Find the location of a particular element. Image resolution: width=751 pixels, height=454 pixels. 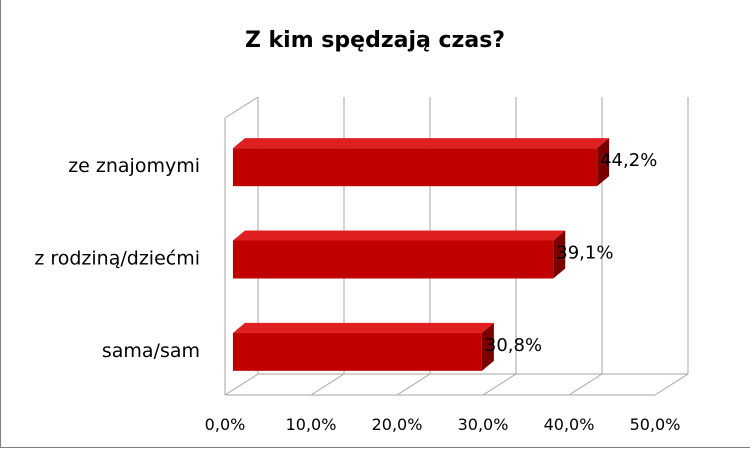

data-label: 39,1% is located at coordinates (584, 253).